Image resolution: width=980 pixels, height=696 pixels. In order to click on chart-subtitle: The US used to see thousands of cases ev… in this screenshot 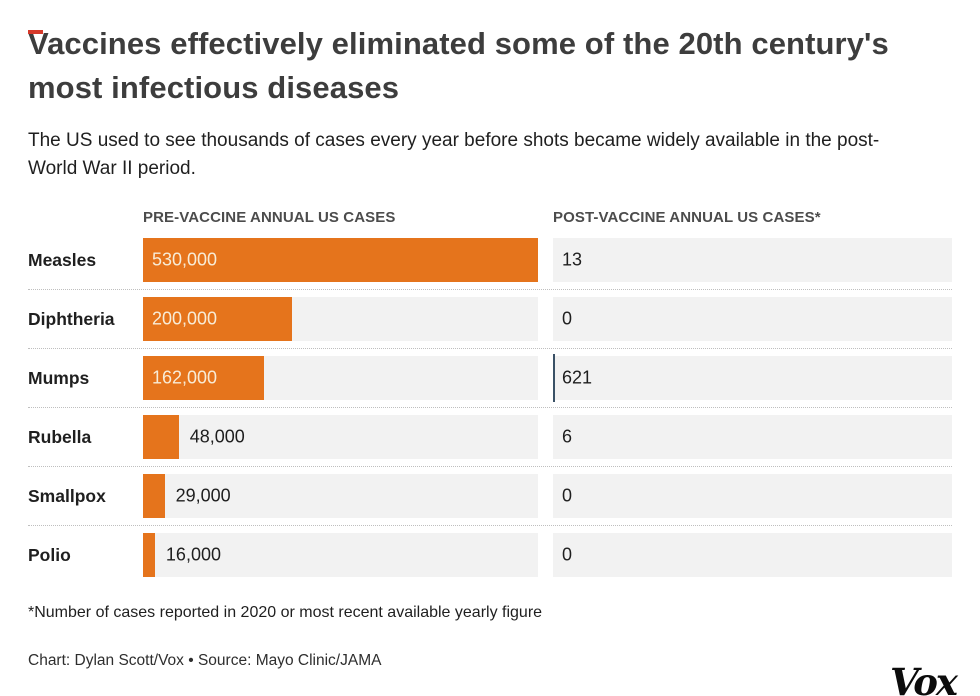, I will do `click(454, 154)`.